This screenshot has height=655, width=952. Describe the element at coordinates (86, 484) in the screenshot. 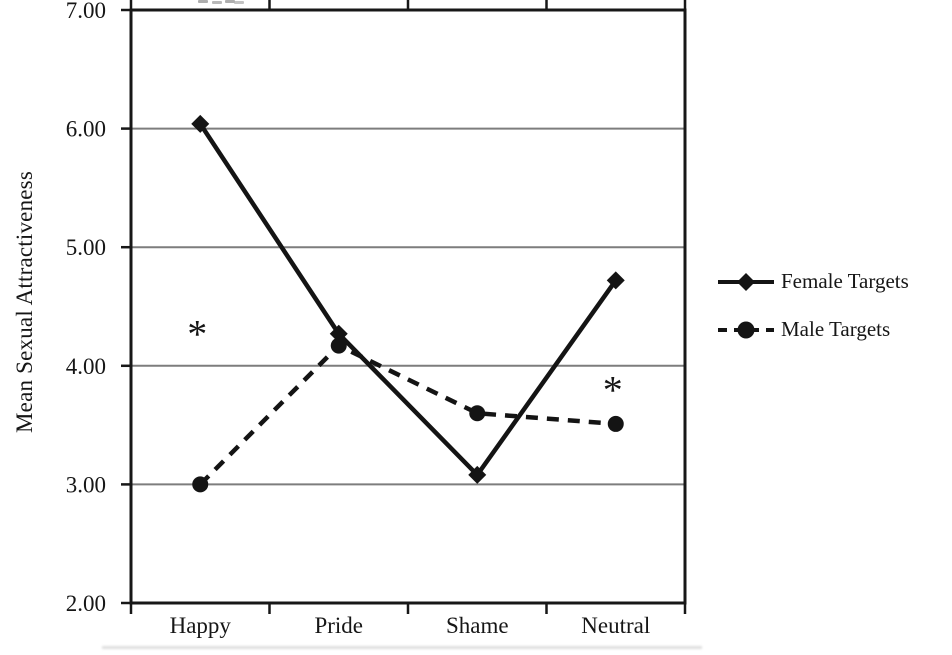

I see `y-tick-label: 3.00` at that location.